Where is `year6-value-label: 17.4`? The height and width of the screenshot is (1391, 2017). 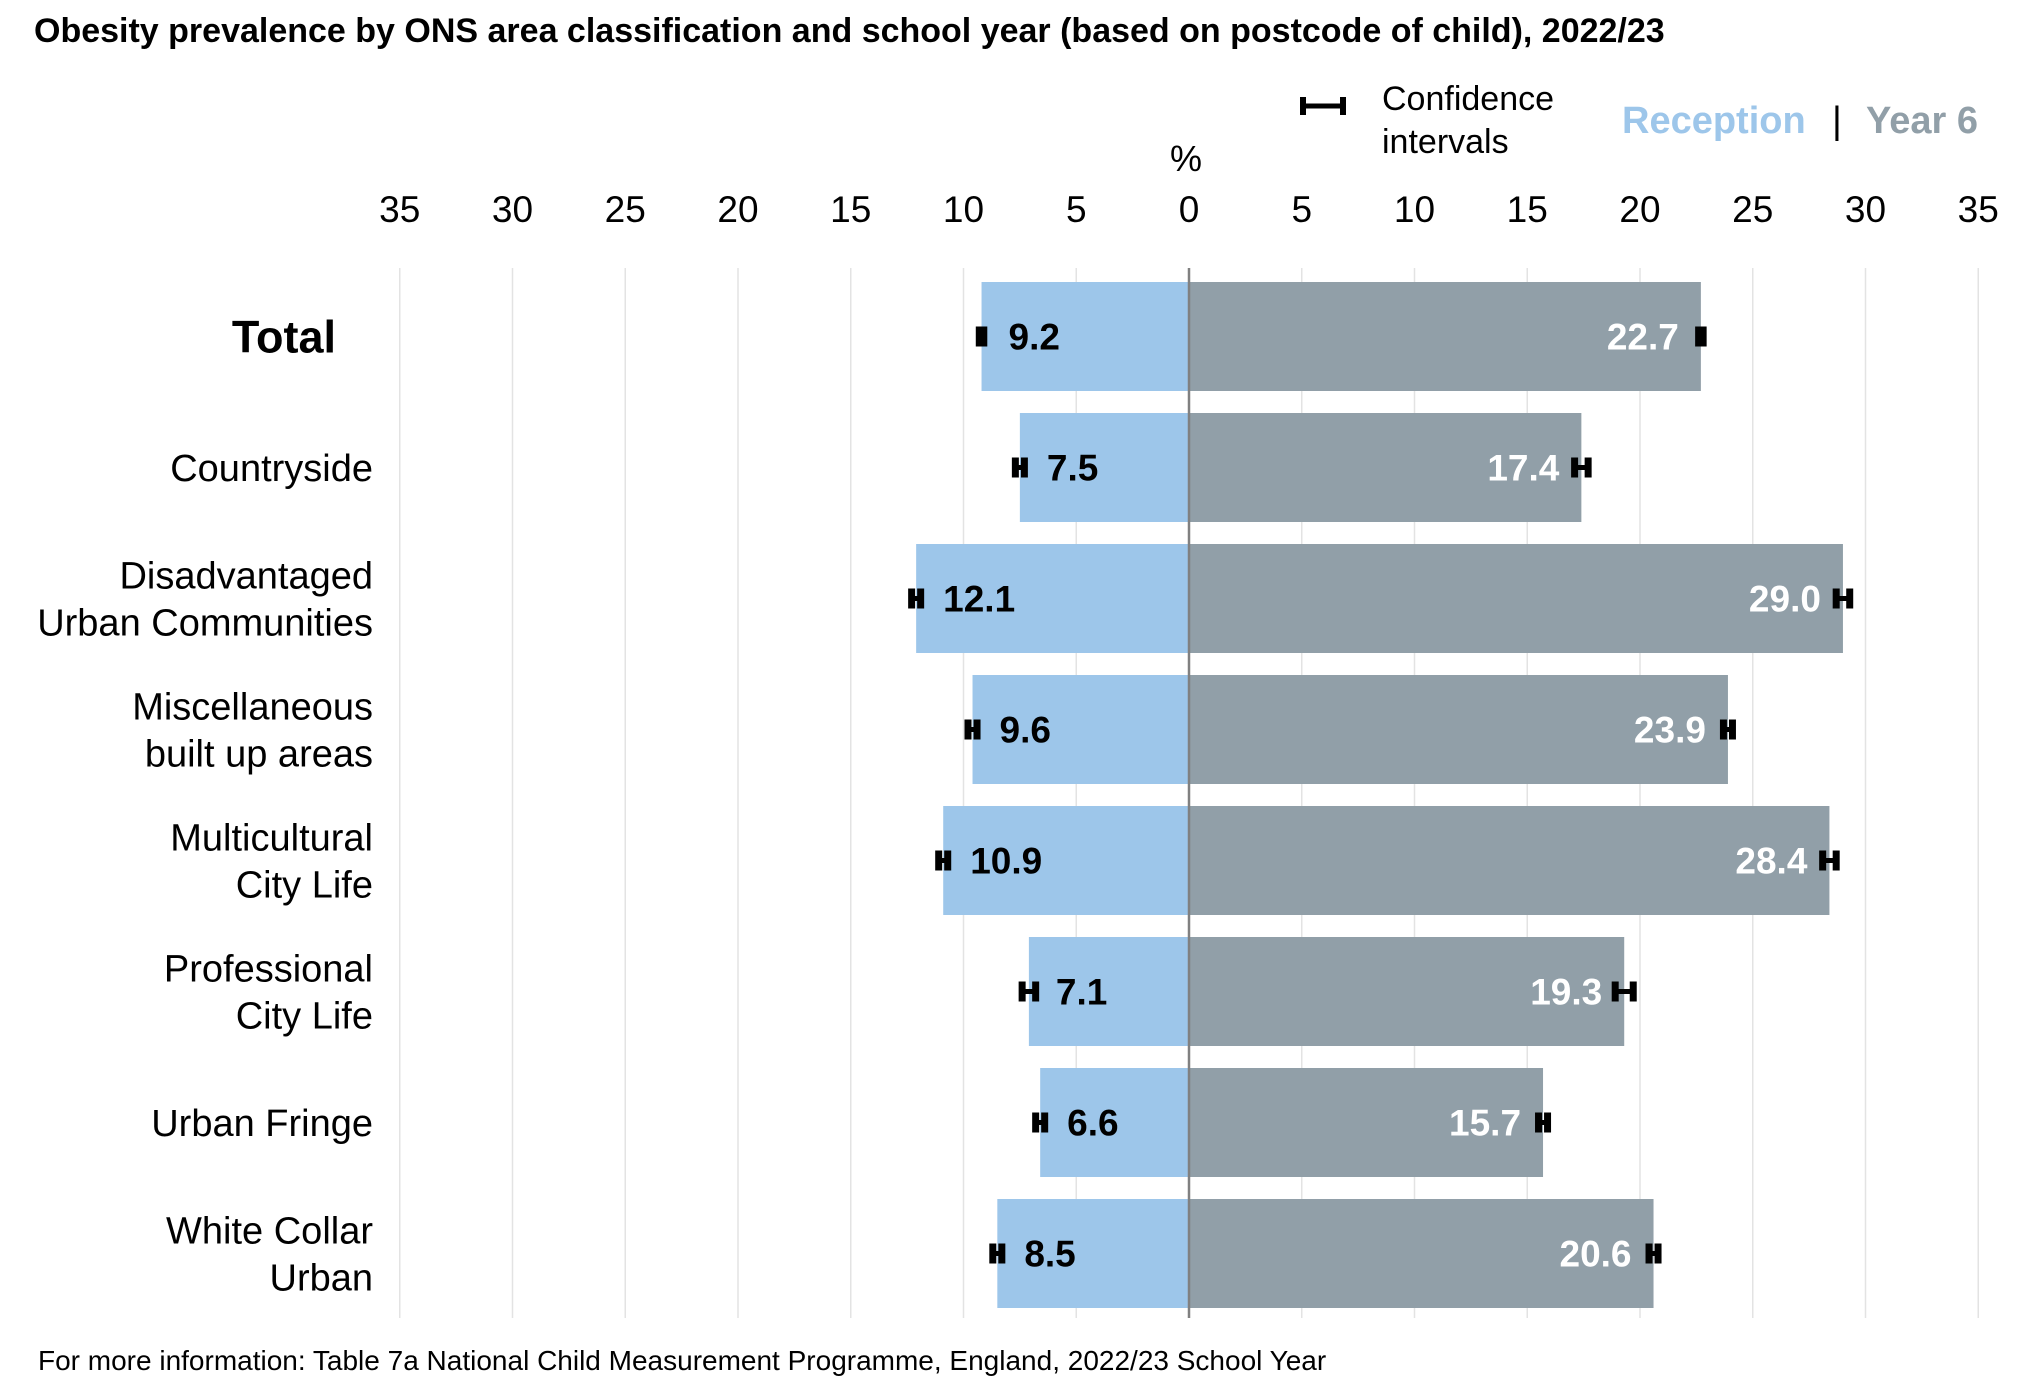
year6-value-label: 17.4 is located at coordinates (1523, 468).